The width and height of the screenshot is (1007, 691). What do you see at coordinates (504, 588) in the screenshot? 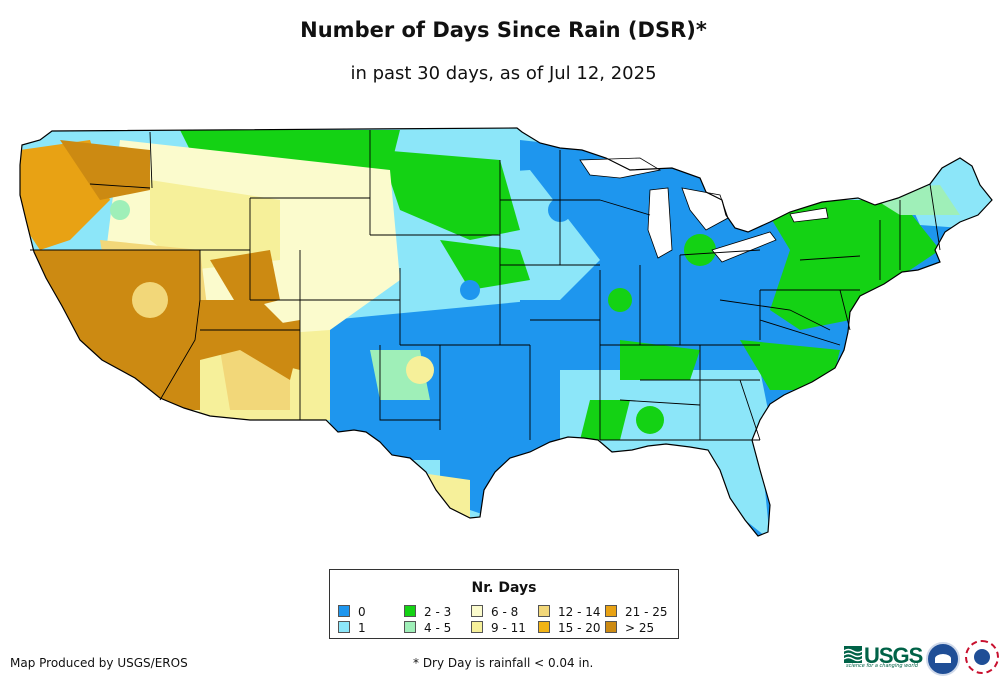
I see `legend-title: Nr. Days` at bounding box center [504, 588].